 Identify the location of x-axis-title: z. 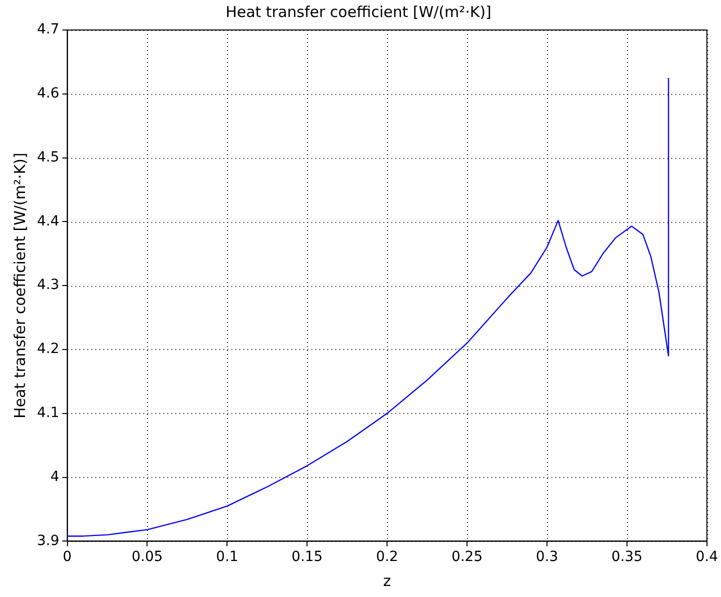
(387, 581).